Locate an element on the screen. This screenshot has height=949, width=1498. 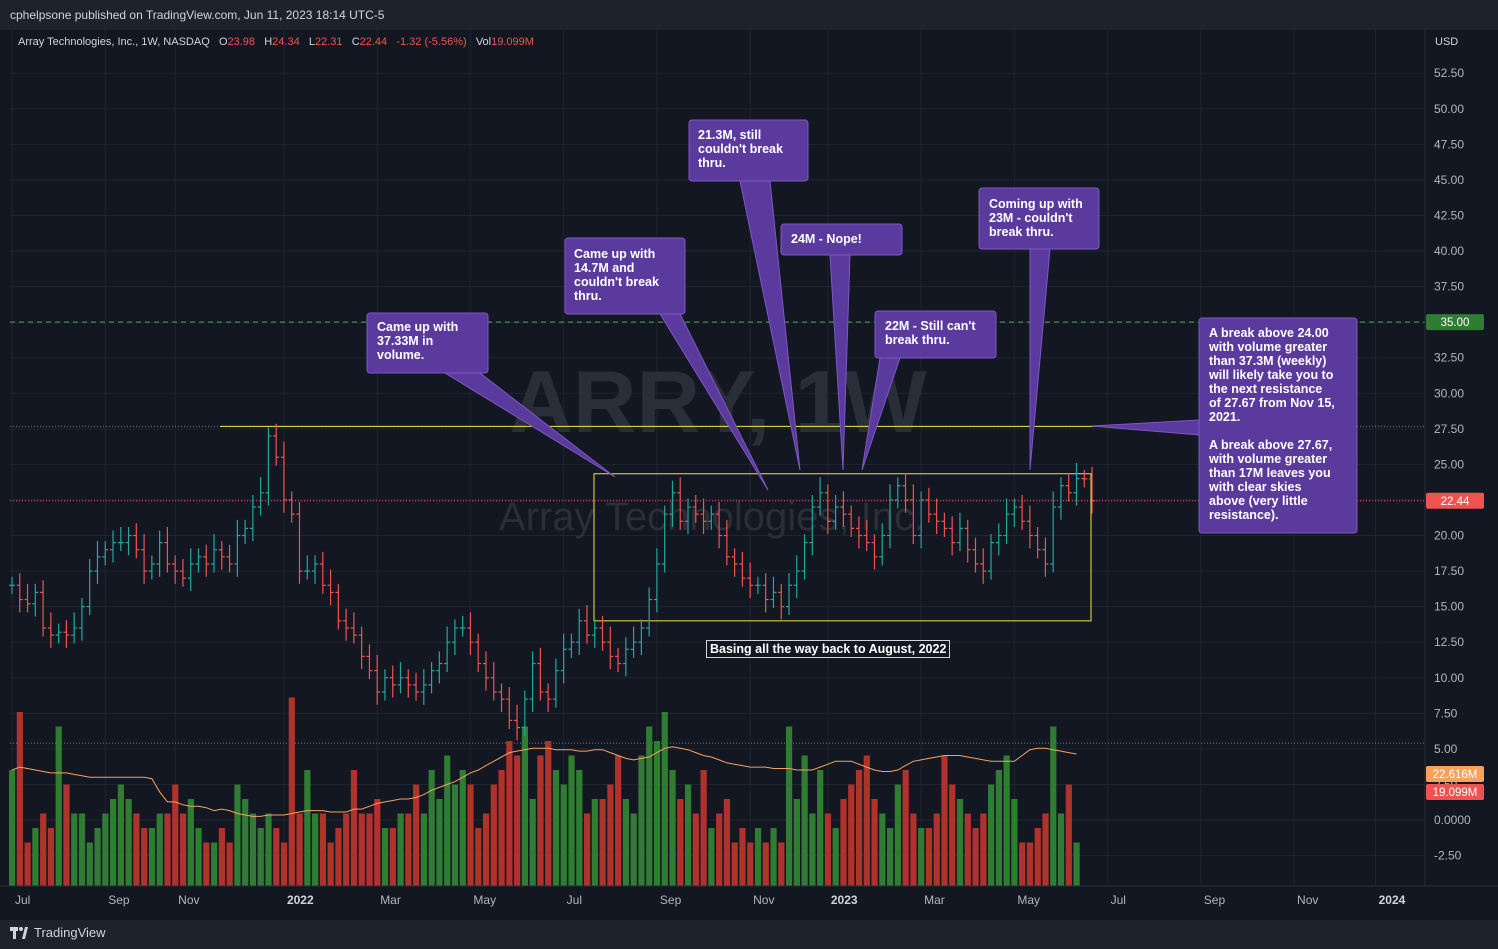
footer-bar: TradingView is located at coordinates (749, 934).